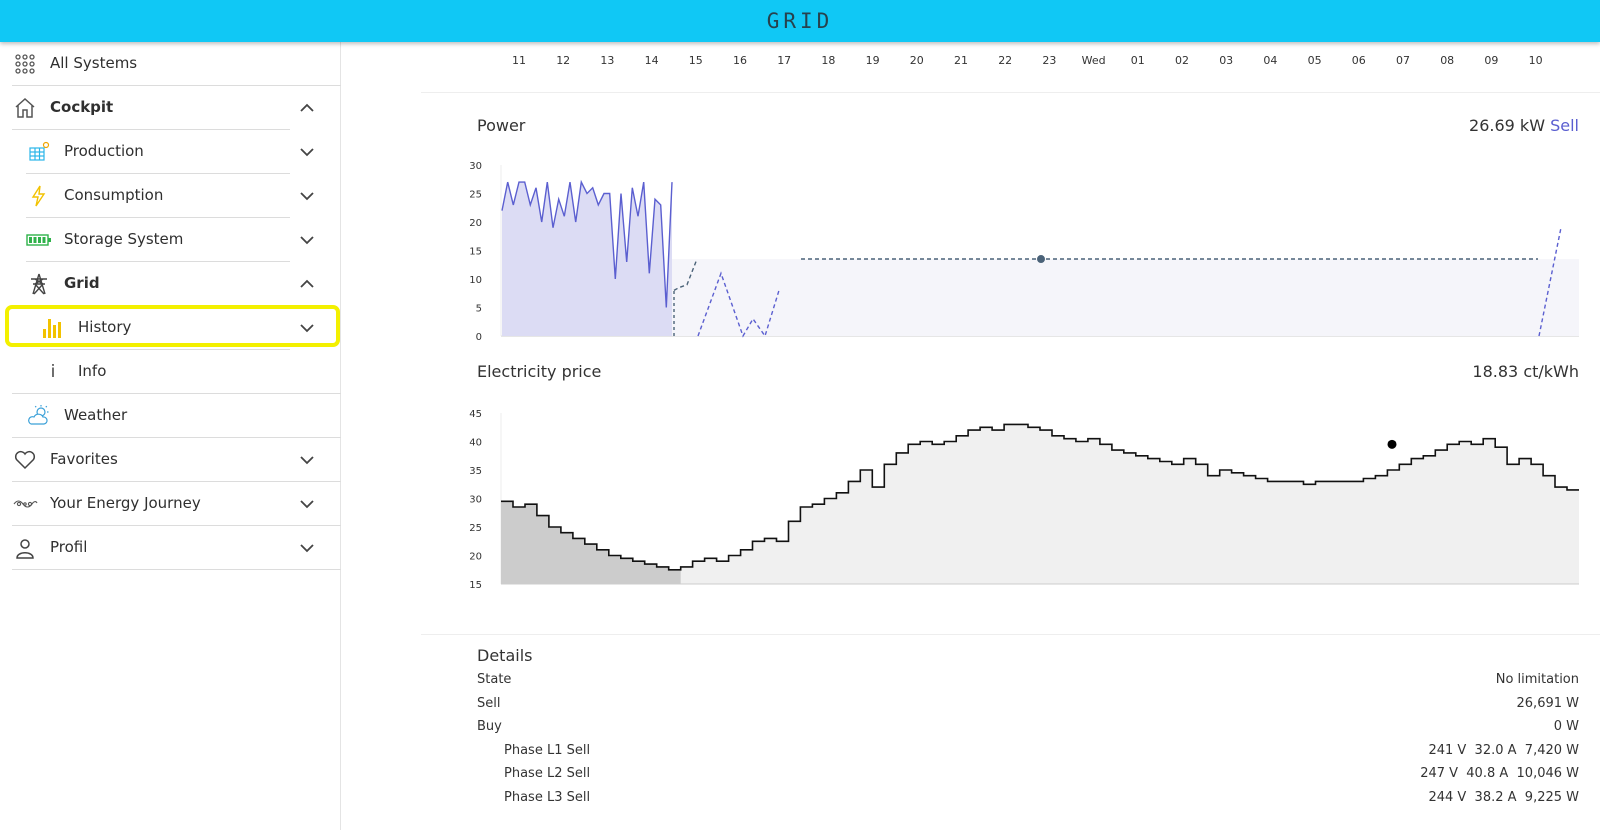  I want to click on price-current-marker, so click(1392, 444).